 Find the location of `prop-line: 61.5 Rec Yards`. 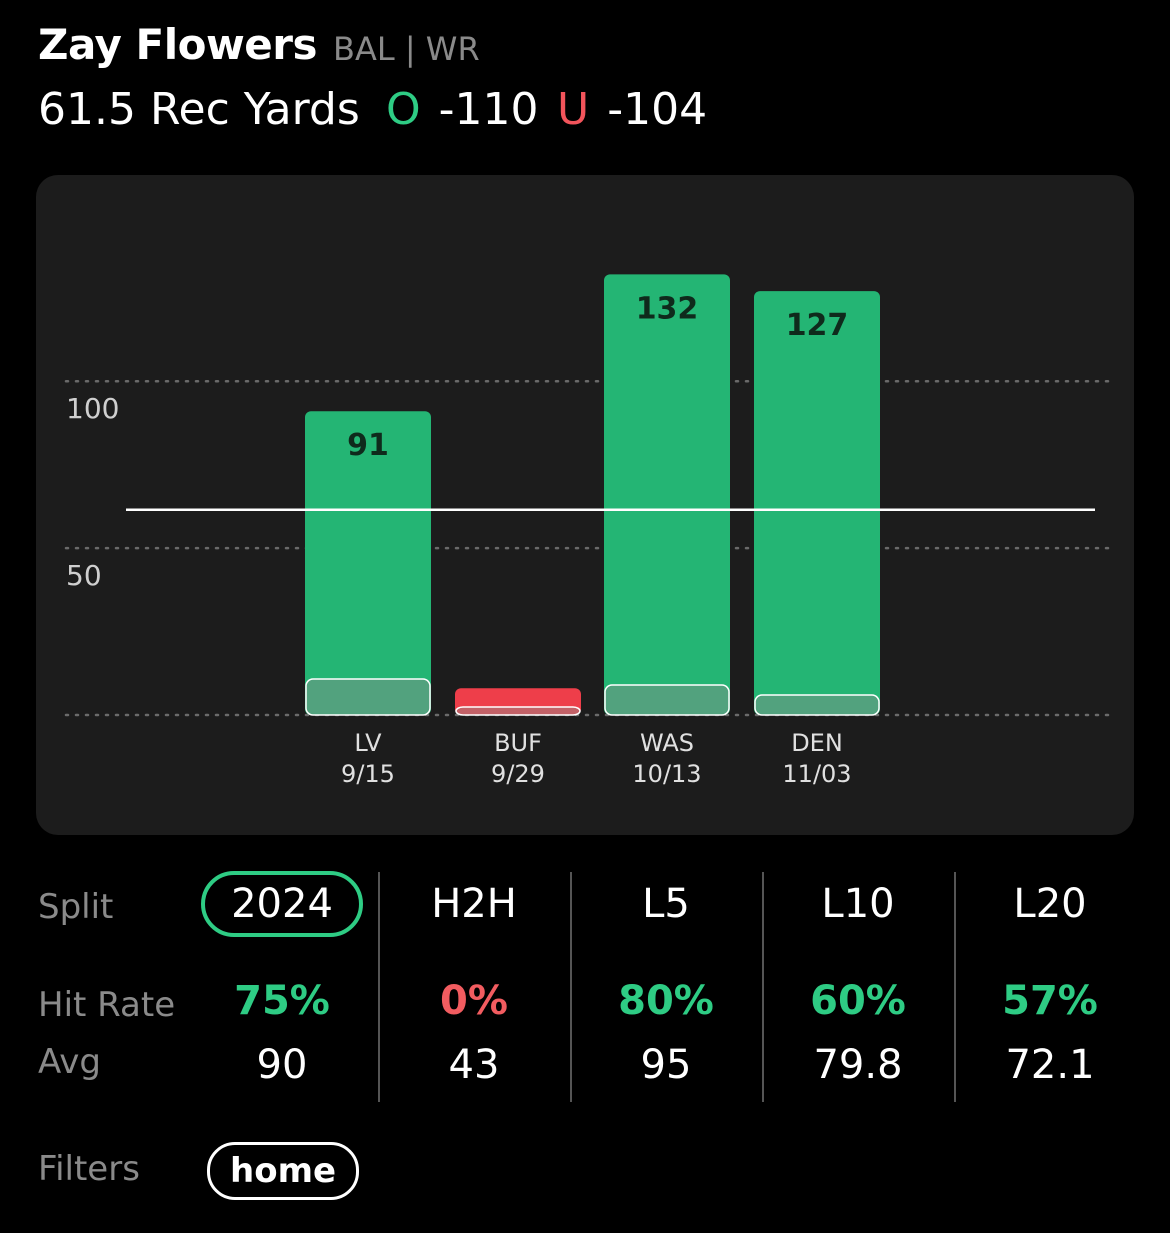

prop-line: 61.5 Rec Yards is located at coordinates (199, 109).